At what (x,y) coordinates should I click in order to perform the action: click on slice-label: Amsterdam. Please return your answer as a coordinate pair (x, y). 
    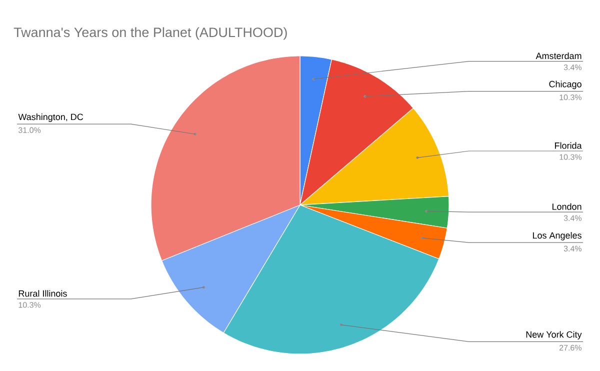
    Looking at the image, I should click on (559, 56).